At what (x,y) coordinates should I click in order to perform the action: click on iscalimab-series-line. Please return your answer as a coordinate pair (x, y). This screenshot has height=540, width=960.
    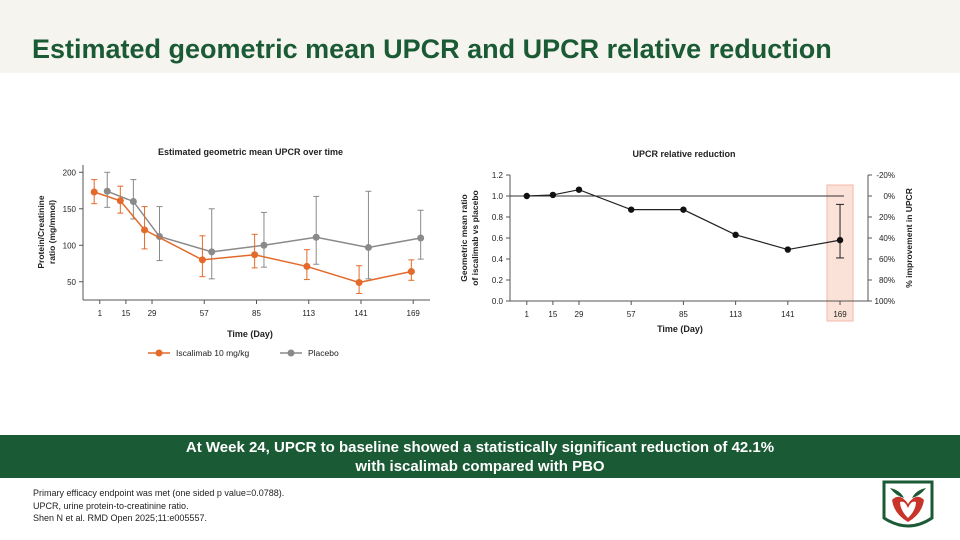
    Looking at the image, I should click on (252, 237).